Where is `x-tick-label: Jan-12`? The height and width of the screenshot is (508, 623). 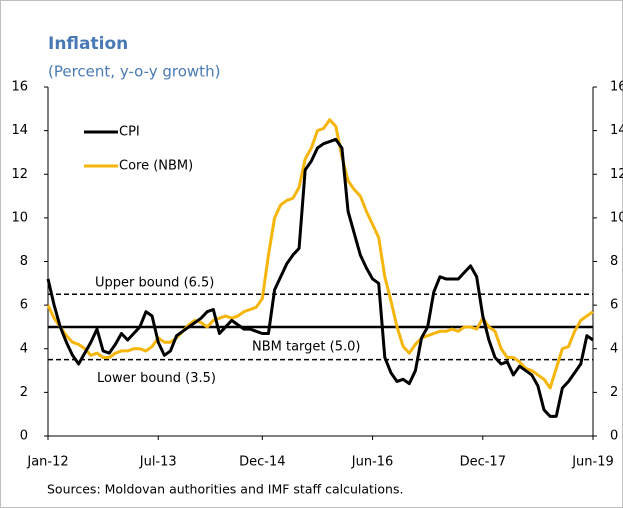
x-tick-label: Jan-12 is located at coordinates (47, 462).